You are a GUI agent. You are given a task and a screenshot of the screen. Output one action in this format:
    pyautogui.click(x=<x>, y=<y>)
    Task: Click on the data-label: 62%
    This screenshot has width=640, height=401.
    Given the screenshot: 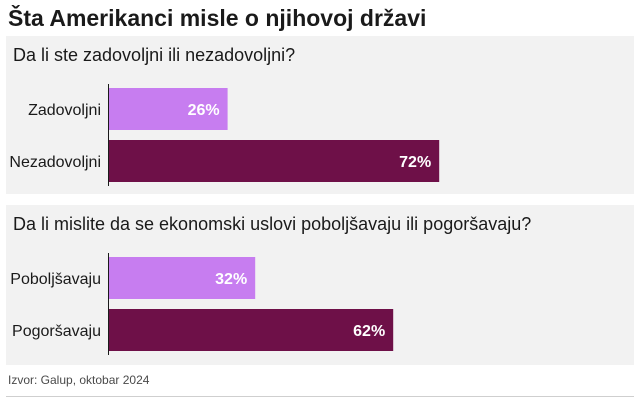 What is the action you would take?
    pyautogui.click(x=369, y=331)
    